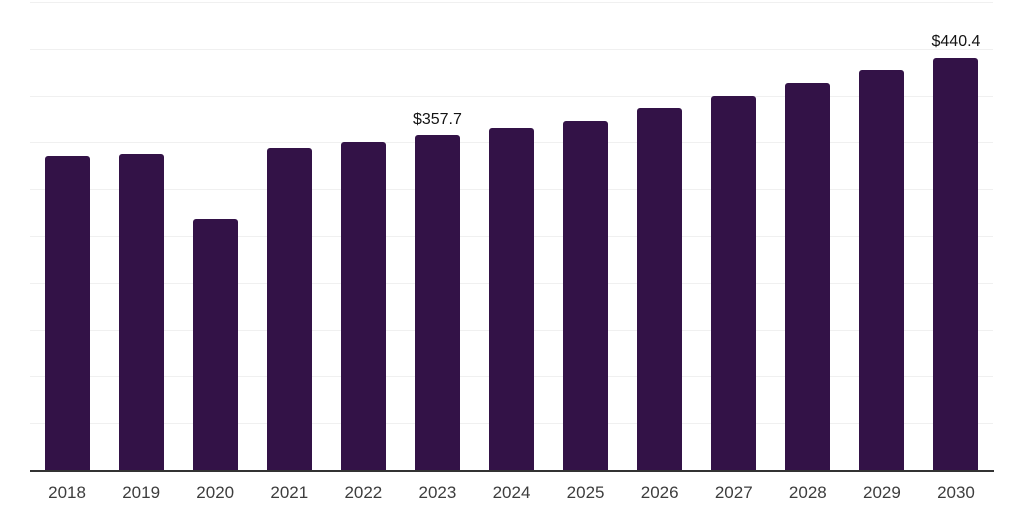 This screenshot has height=512, width=1024. I want to click on x-tick-2030: 2030, so click(956, 492).